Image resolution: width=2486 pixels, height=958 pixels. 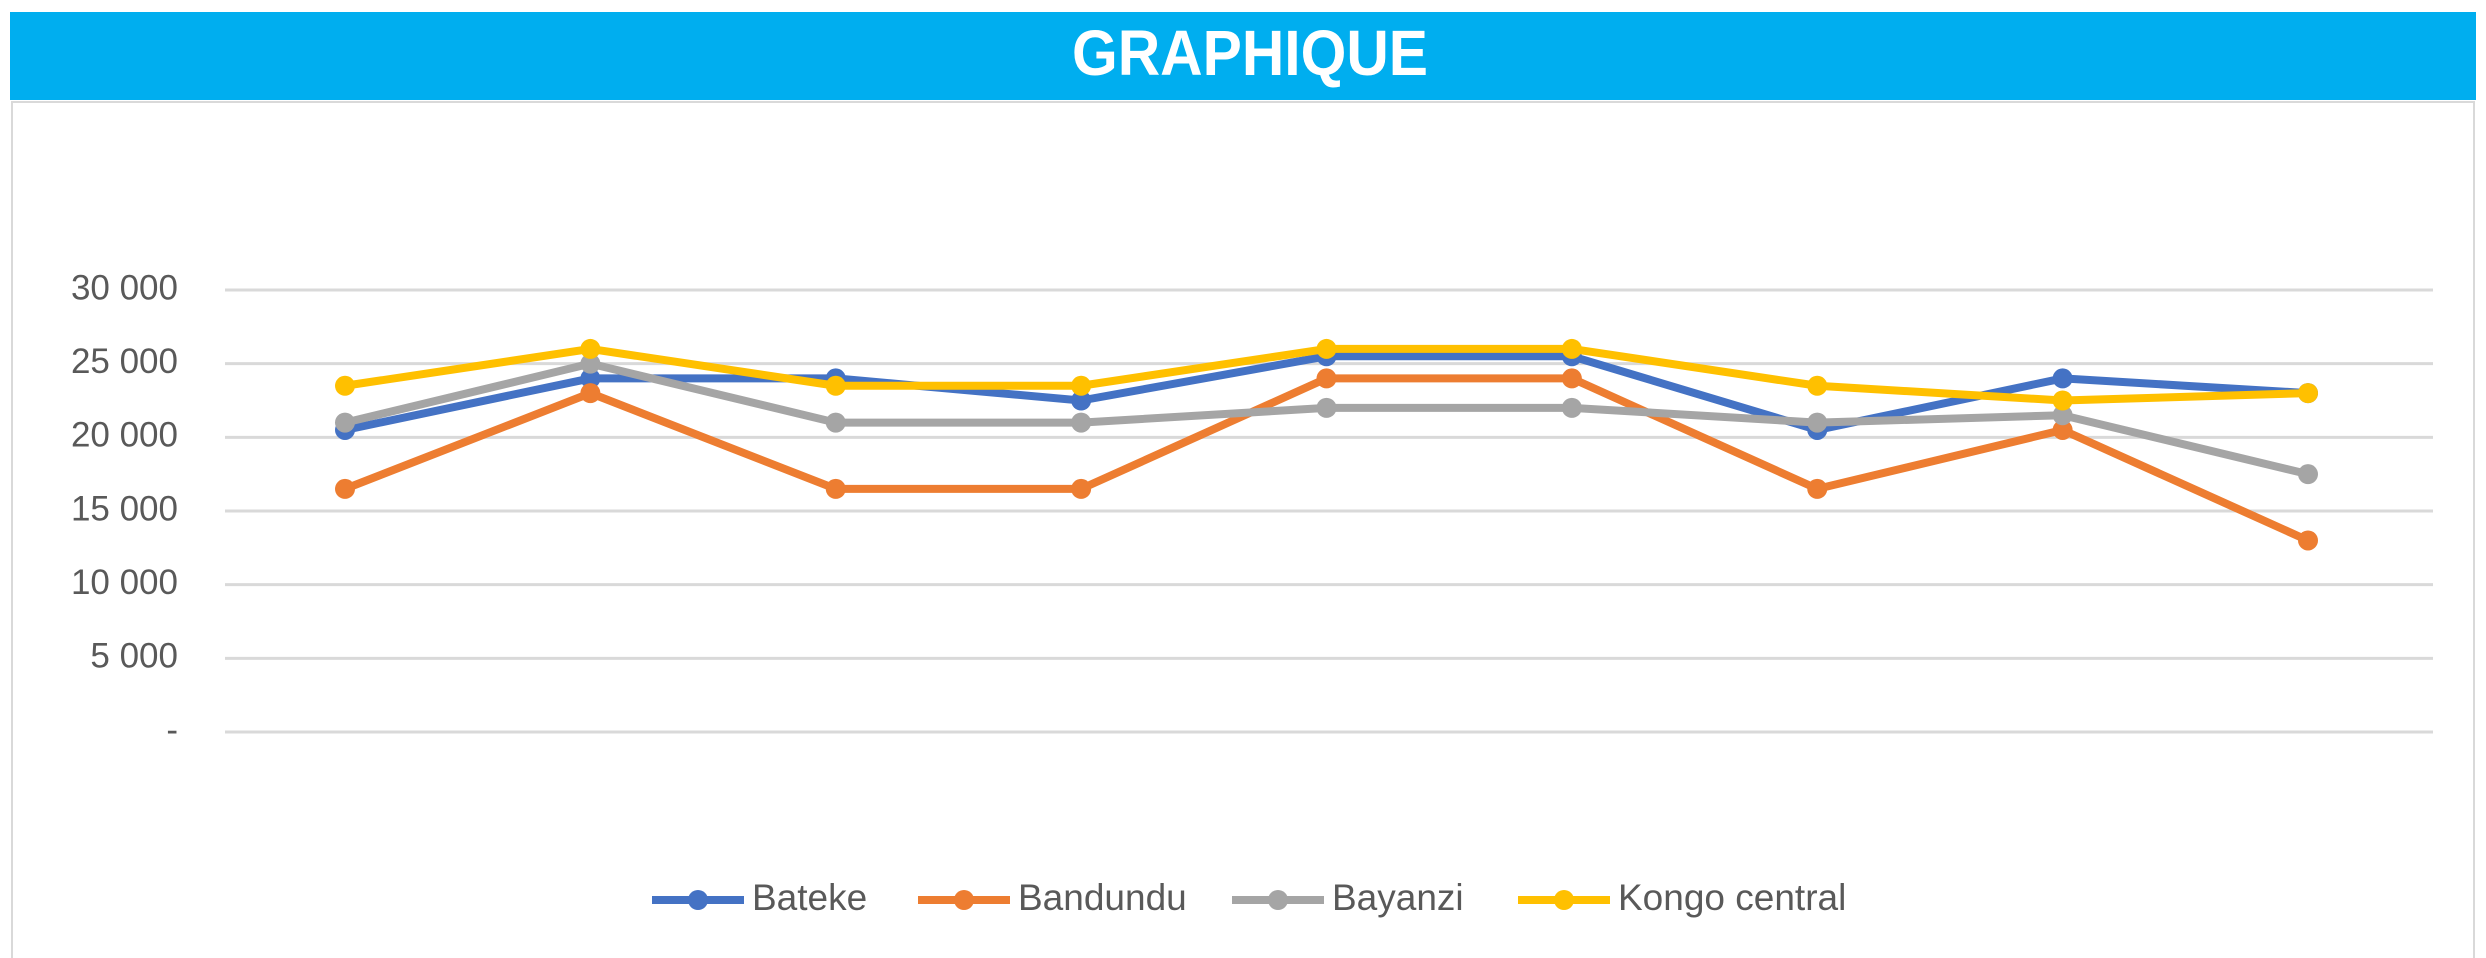 What do you see at coordinates (124, 582) in the screenshot?
I see `y-tick-label: 10 000` at bounding box center [124, 582].